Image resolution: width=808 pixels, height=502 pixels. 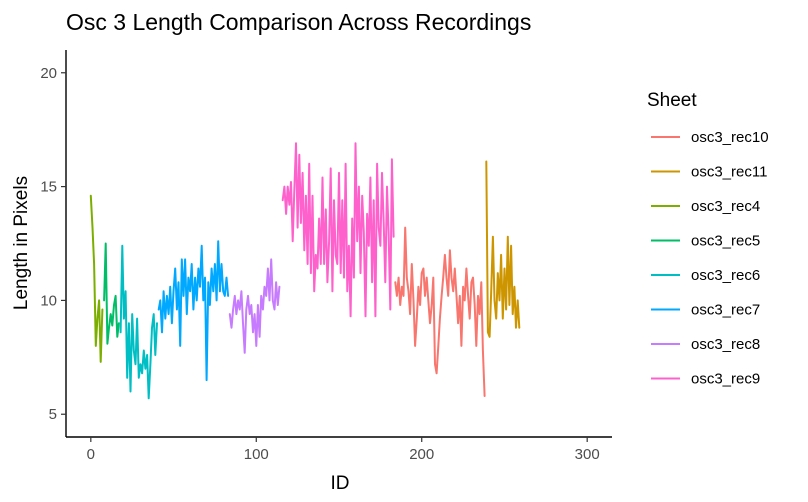 What do you see at coordinates (53, 414) in the screenshot?
I see `y-tick-label: 5` at bounding box center [53, 414].